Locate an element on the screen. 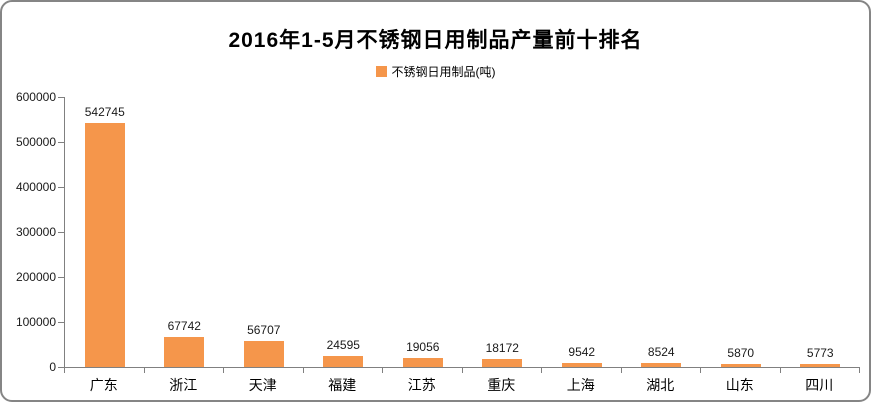 Image resolution: width=871 pixels, height=402 pixels. bar-value-label: 18172 is located at coordinates (502, 348).